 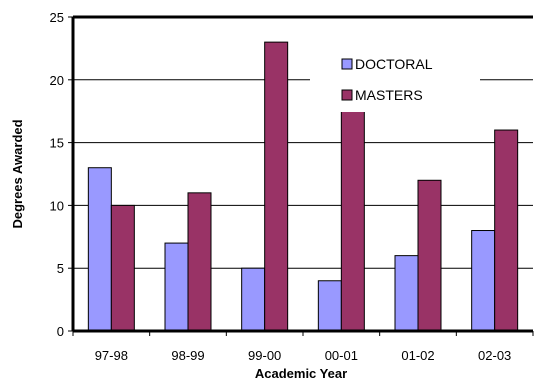 I want to click on y-tick-label: 25, so click(x=57, y=17).